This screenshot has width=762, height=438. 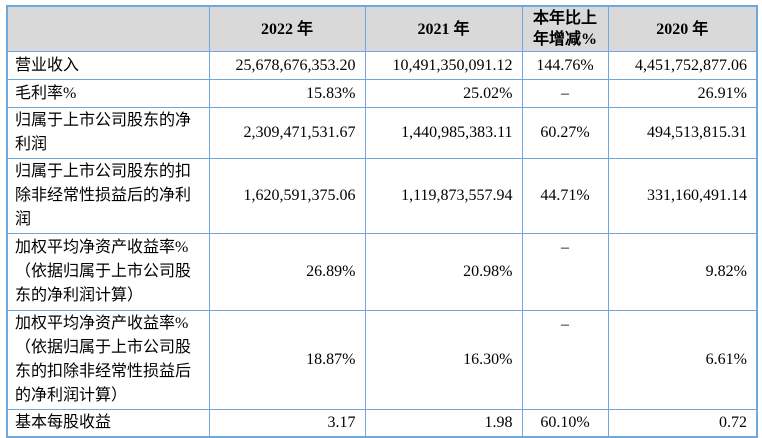 I want to click on value-2022: 1,620,591,375.06, so click(x=287, y=196).